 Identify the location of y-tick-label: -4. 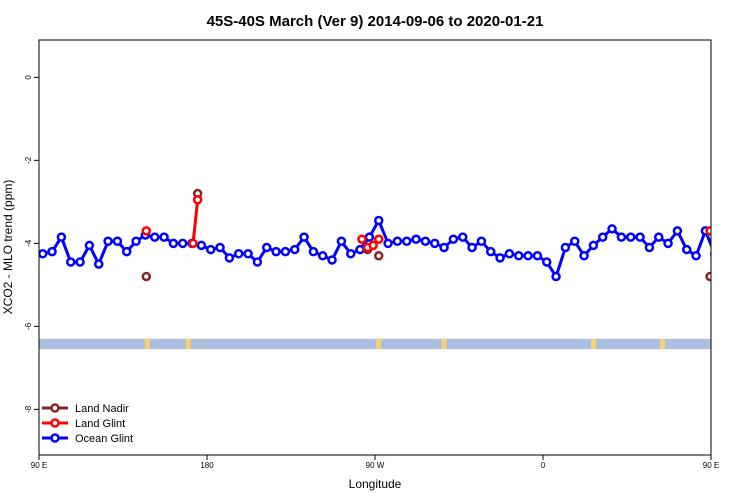
(28, 243).